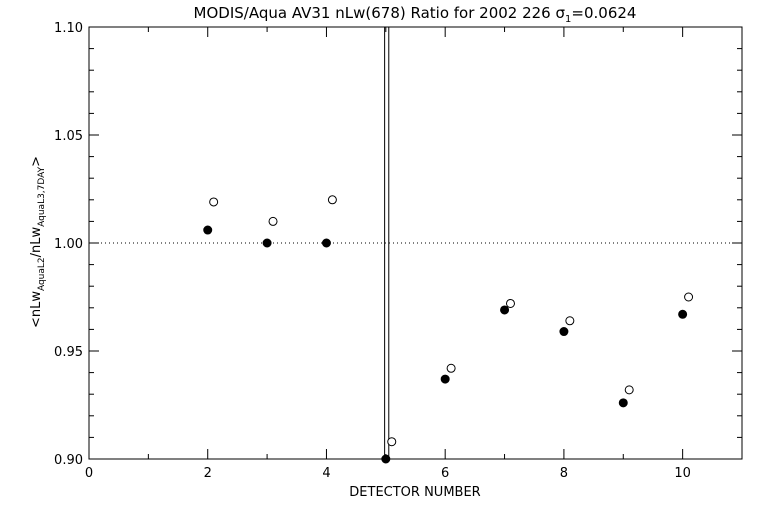 This screenshot has width=768, height=512. I want to click on x-tick-label: 0, so click(89, 473).